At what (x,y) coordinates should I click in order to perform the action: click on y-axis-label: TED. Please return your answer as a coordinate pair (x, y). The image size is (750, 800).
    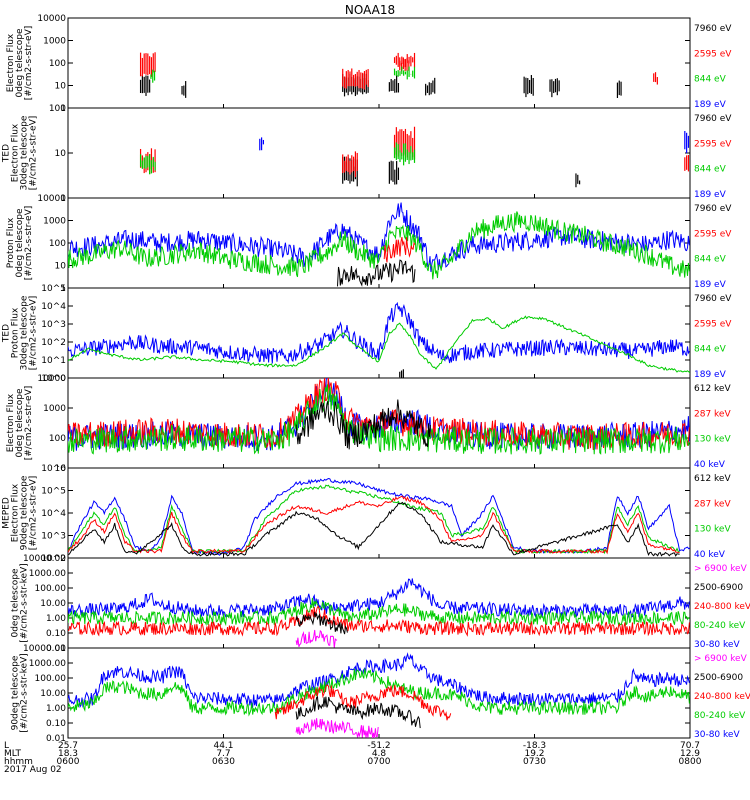
    Looking at the image, I should click on (7, 153).